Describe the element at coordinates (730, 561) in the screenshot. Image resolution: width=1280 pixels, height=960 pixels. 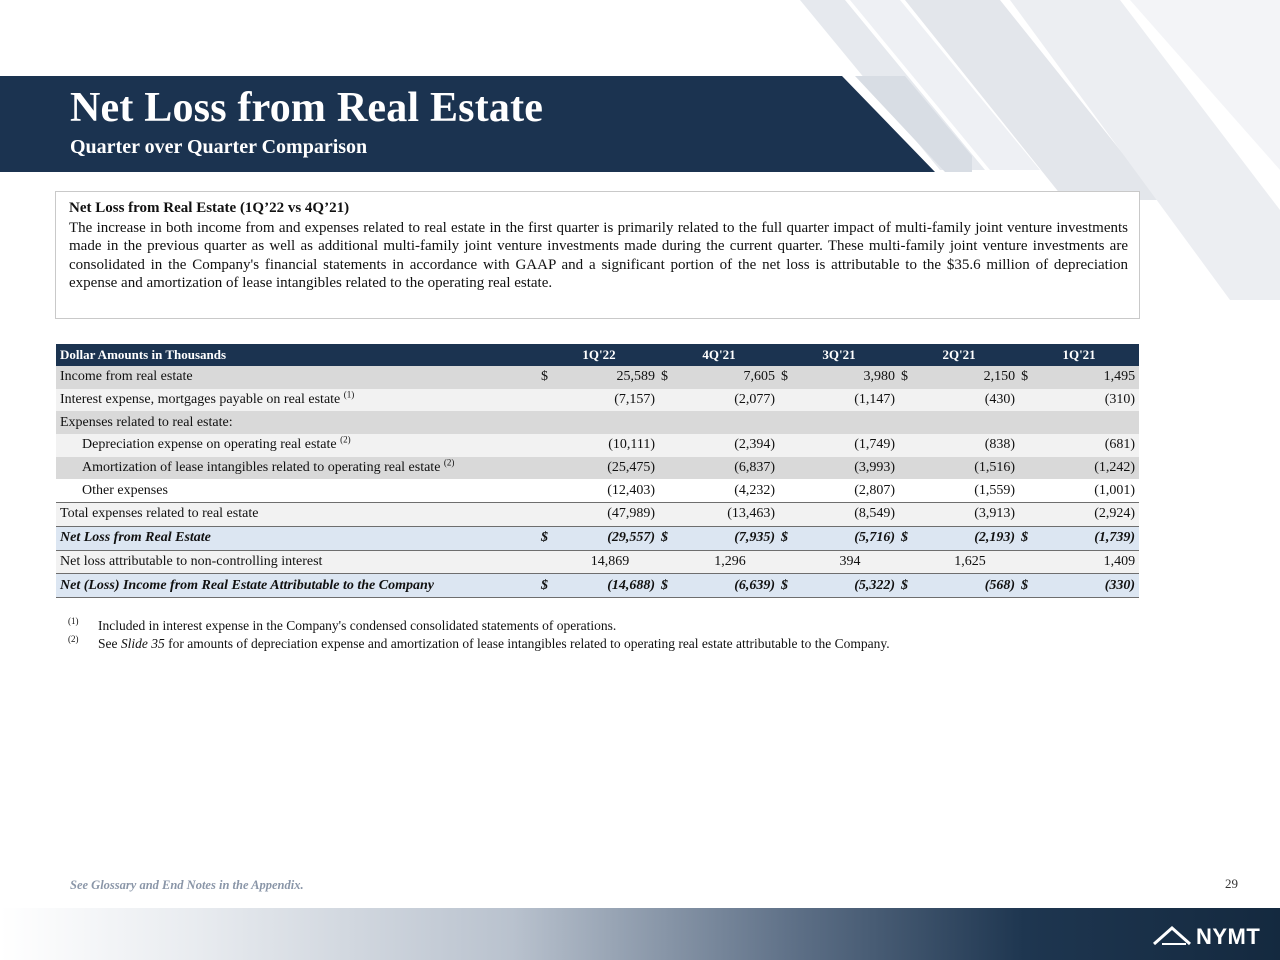
I see `cell-value: 1,296` at that location.